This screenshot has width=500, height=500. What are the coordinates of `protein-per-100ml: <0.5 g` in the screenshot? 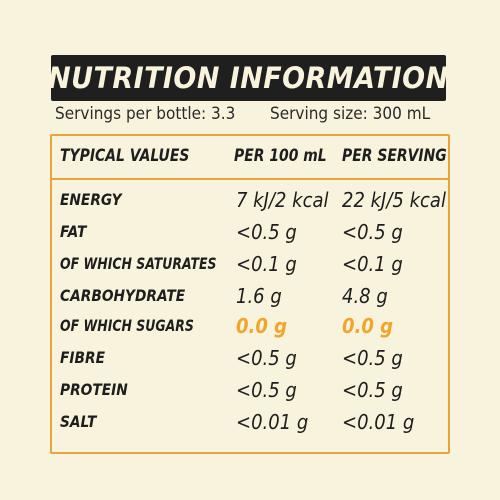 It's located at (266, 390).